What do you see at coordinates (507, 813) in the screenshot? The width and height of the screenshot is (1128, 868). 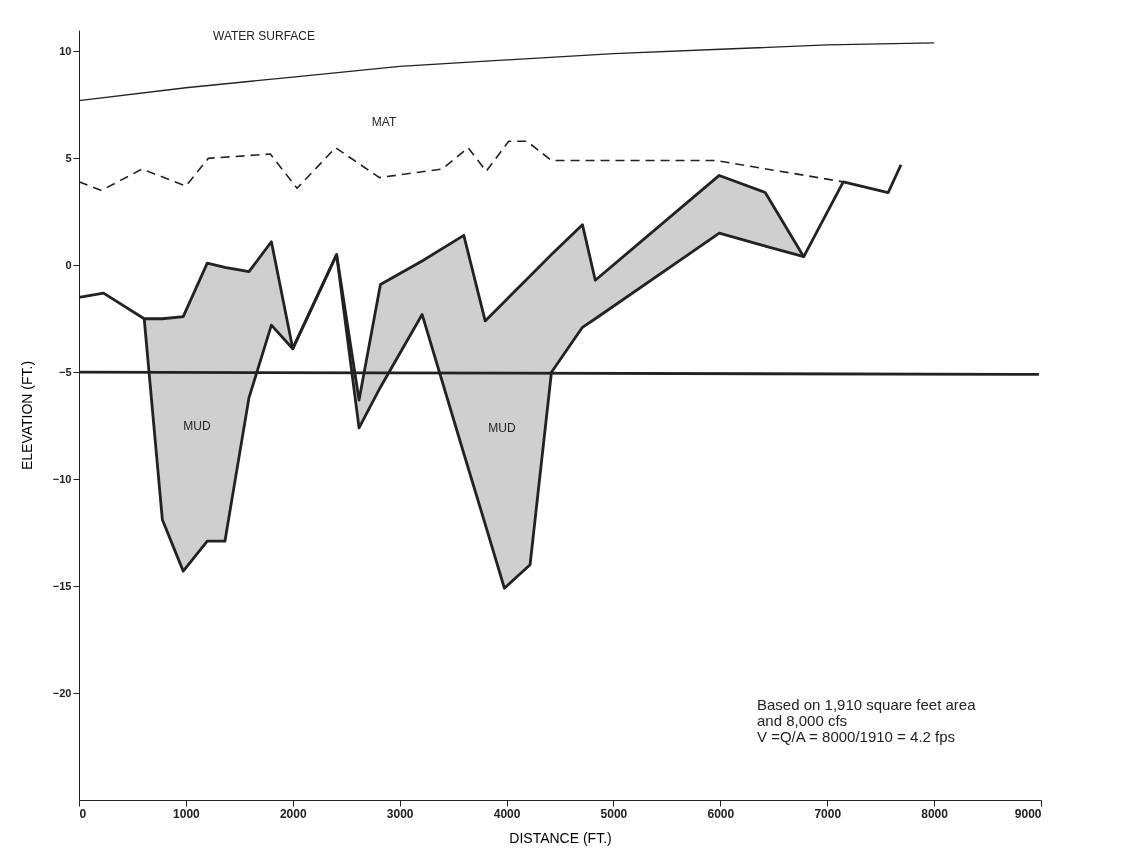 I see `x-tick-label: 4000` at bounding box center [507, 813].